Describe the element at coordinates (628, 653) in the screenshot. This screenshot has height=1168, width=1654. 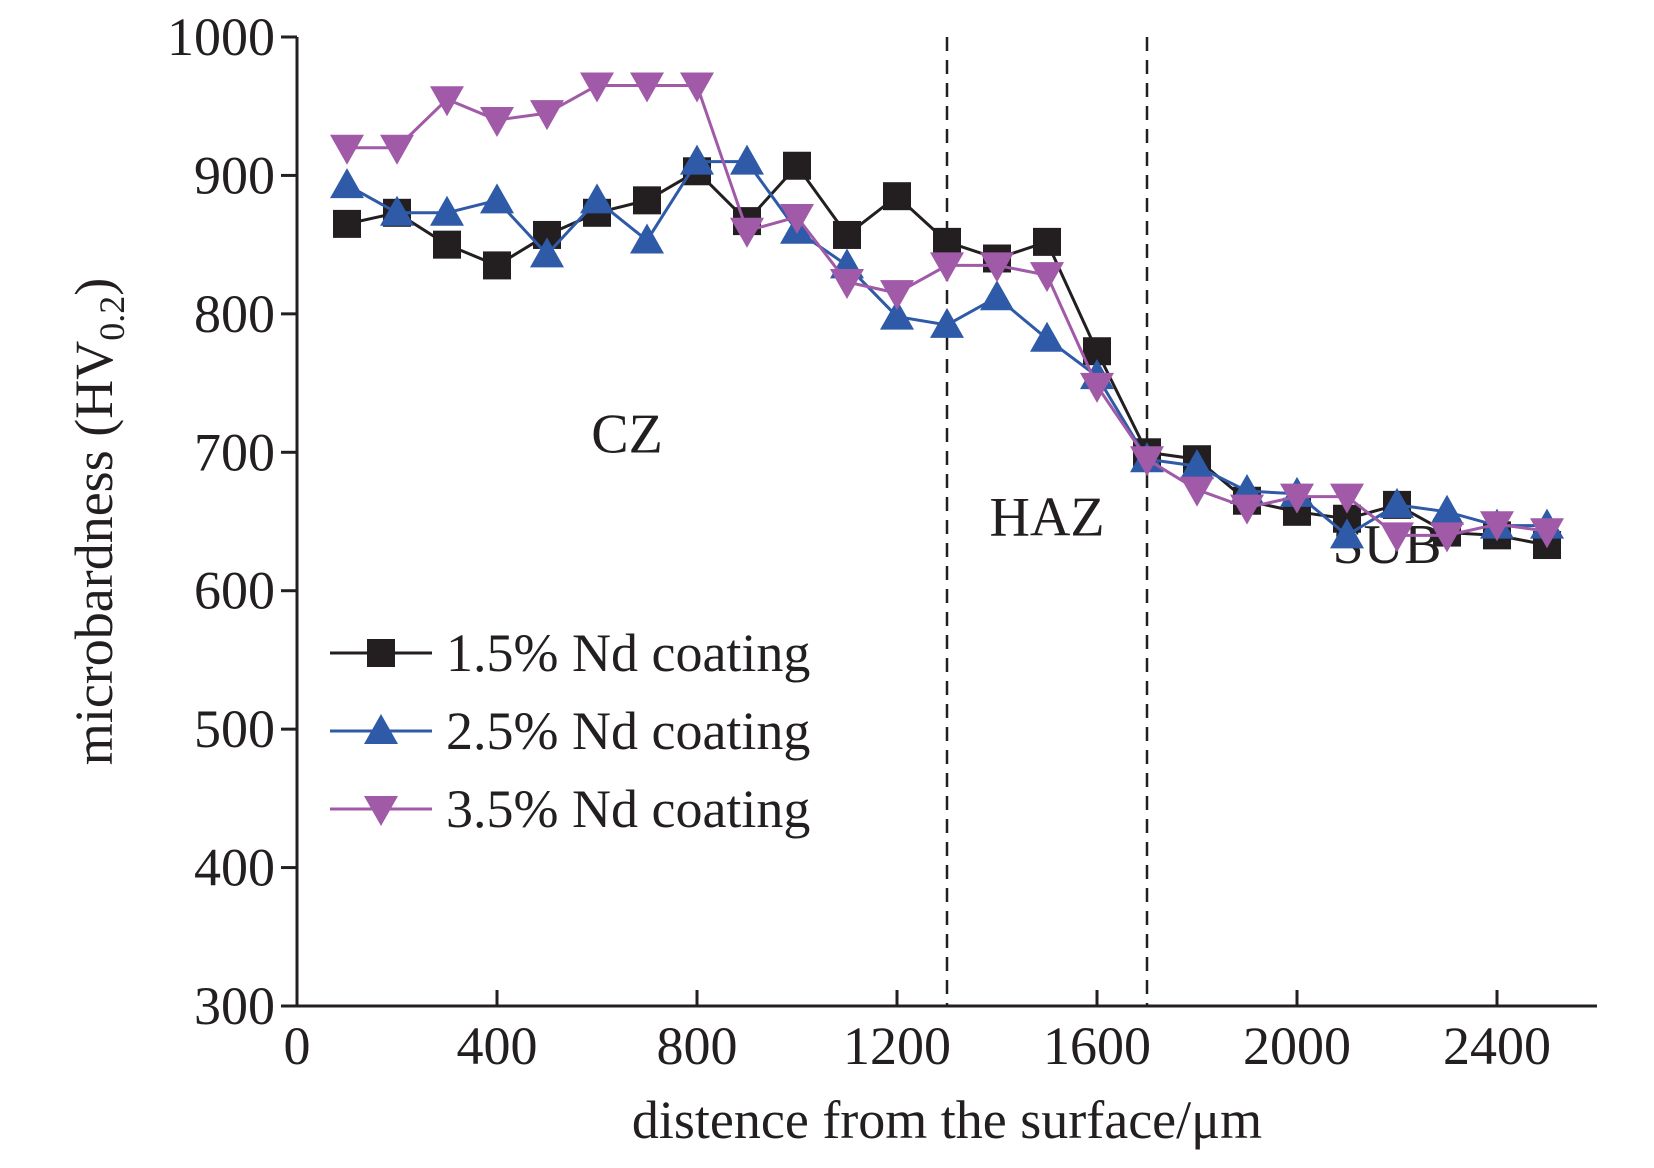
I see `legend-label-1: 1.5% Nd coating` at that location.